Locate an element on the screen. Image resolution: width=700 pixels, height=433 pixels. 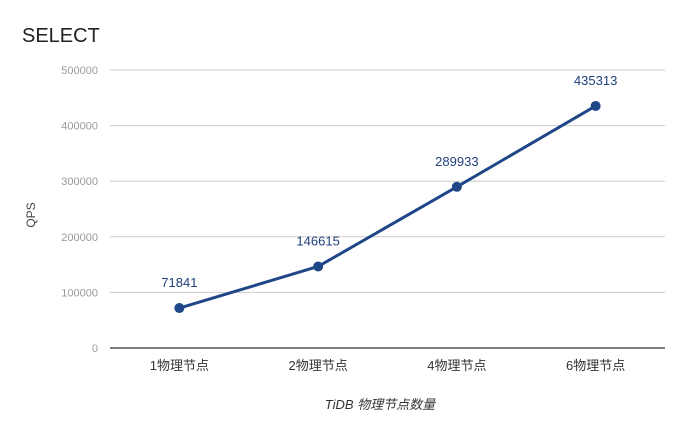
y-tick-label: 100000 is located at coordinates (79, 293).